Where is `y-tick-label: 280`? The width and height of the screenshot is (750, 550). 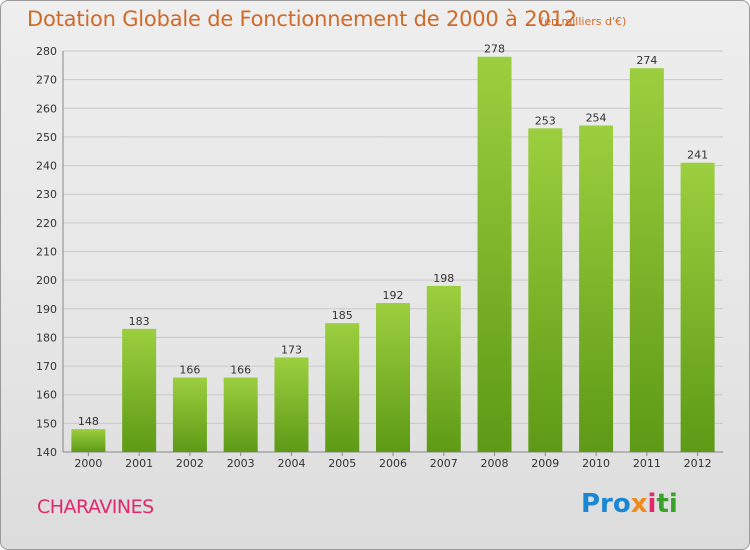
y-tick-label: 280 is located at coordinates (46, 51).